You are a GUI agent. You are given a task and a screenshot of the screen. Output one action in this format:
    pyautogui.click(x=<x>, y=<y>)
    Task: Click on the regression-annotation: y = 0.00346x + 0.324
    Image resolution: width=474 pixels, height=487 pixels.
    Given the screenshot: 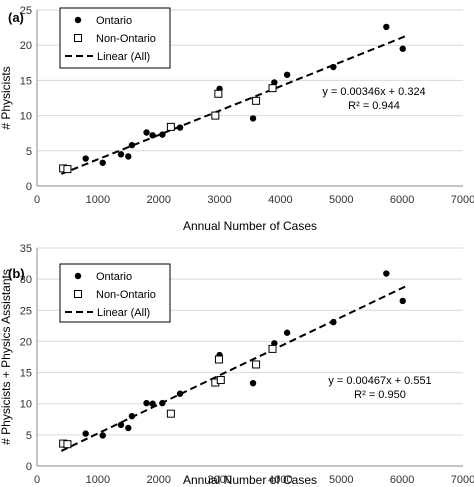 What is the action you would take?
    pyautogui.click(x=373, y=92)
    